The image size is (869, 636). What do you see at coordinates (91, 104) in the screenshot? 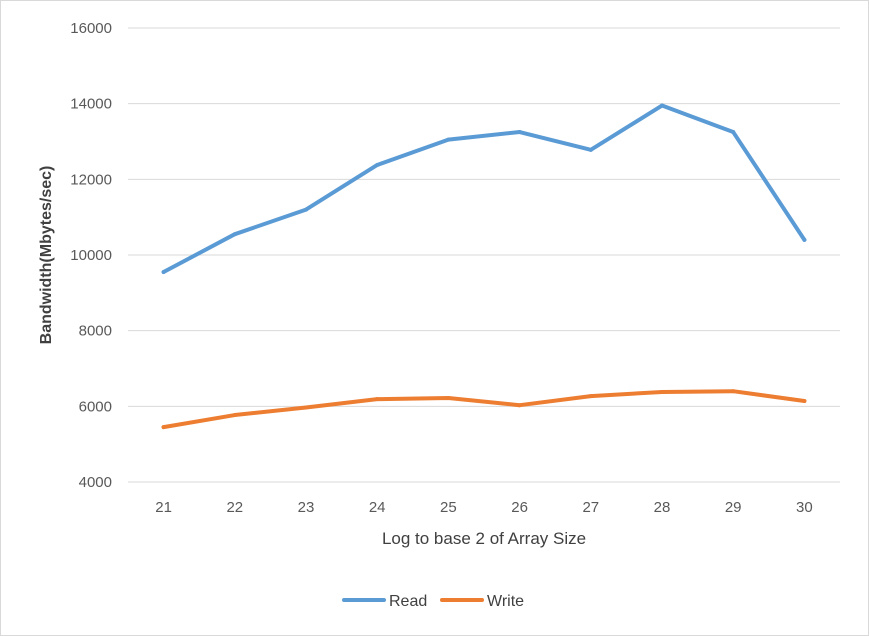
I see `y-tick-label: 14000` at bounding box center [91, 104].